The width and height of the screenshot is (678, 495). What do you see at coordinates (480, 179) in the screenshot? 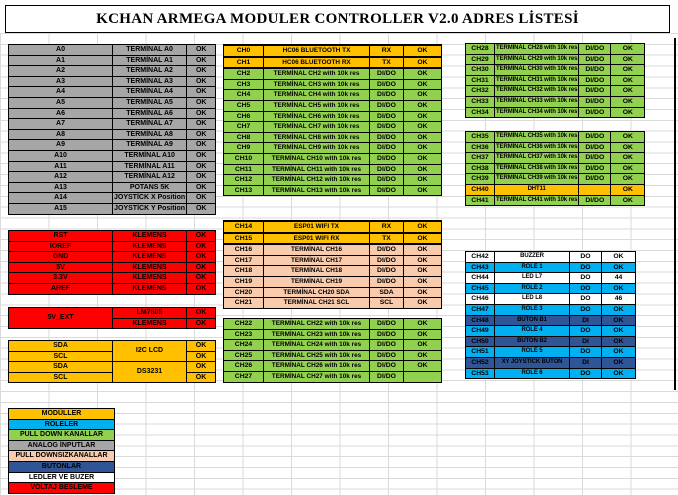
I see `cell: CH39` at bounding box center [480, 179].